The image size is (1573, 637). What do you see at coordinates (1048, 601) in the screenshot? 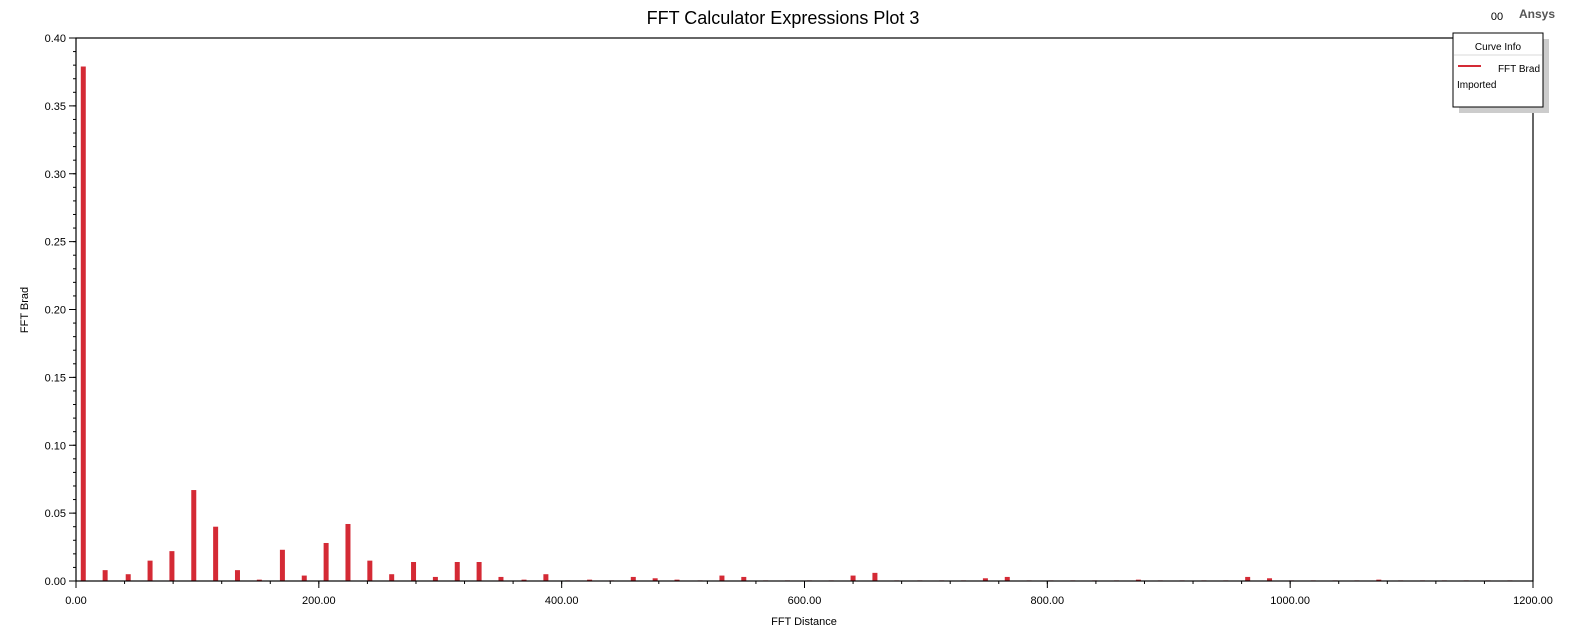
I see `x-tick-label: 800.00` at bounding box center [1048, 601].